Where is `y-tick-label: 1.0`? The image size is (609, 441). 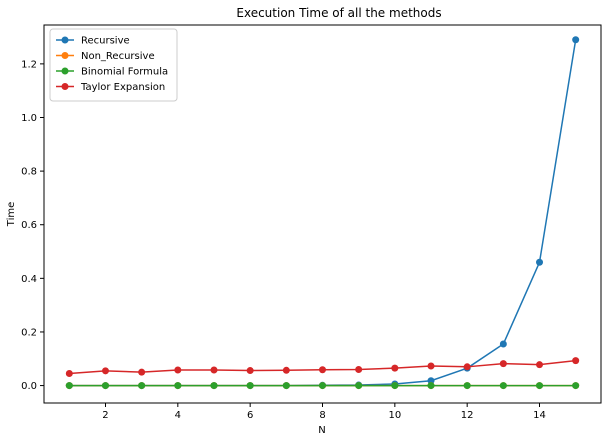
y-tick-label: 1.0 is located at coordinates (29, 118).